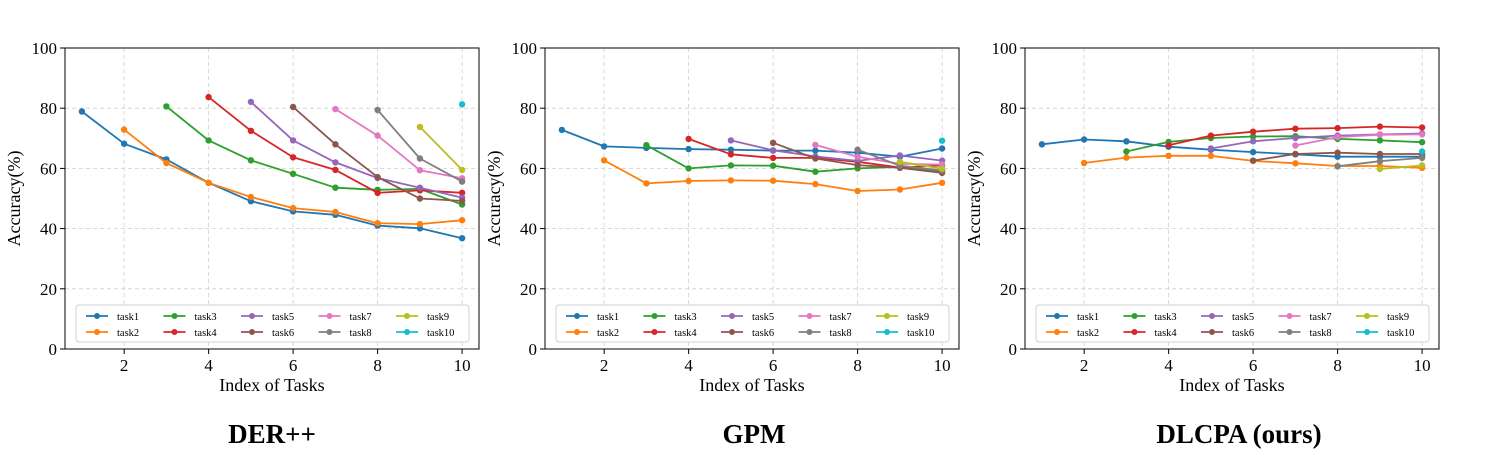 Image resolution: width=1492 pixels, height=457 pixels. Describe the element at coordinates (1008, 108) in the screenshot. I see `y-tick-label: 80` at that location.